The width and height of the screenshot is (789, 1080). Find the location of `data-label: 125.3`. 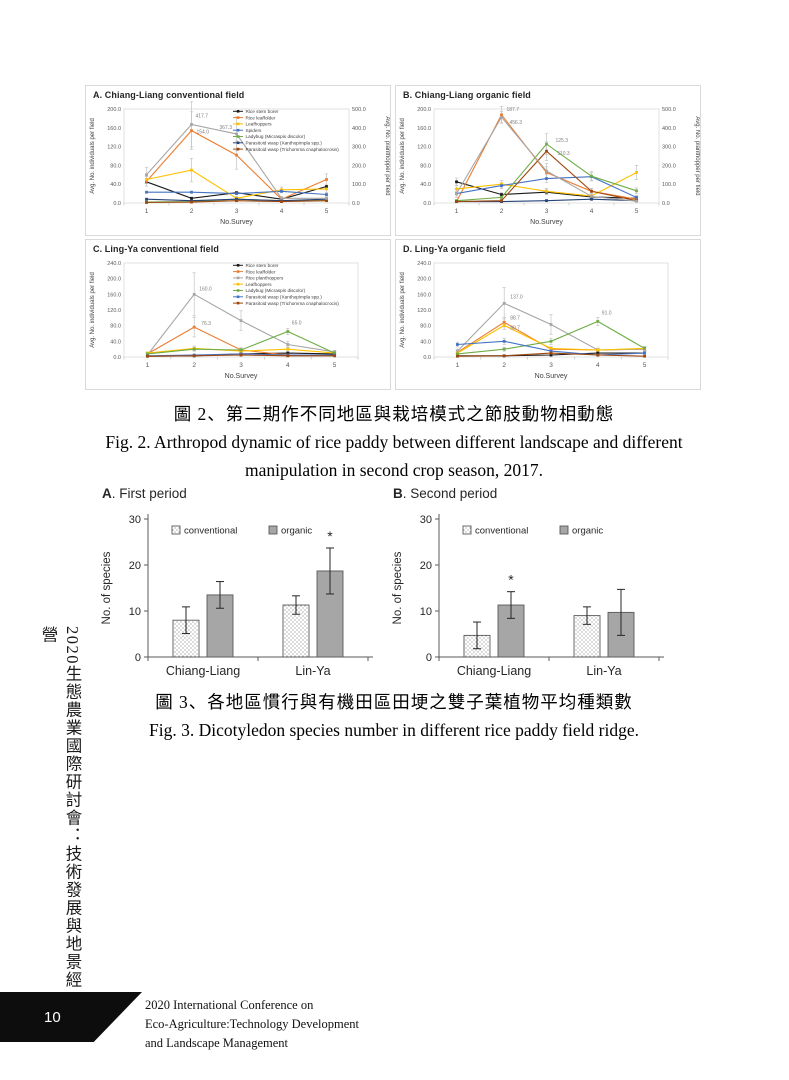

data-label: 125.3 is located at coordinates (562, 141).